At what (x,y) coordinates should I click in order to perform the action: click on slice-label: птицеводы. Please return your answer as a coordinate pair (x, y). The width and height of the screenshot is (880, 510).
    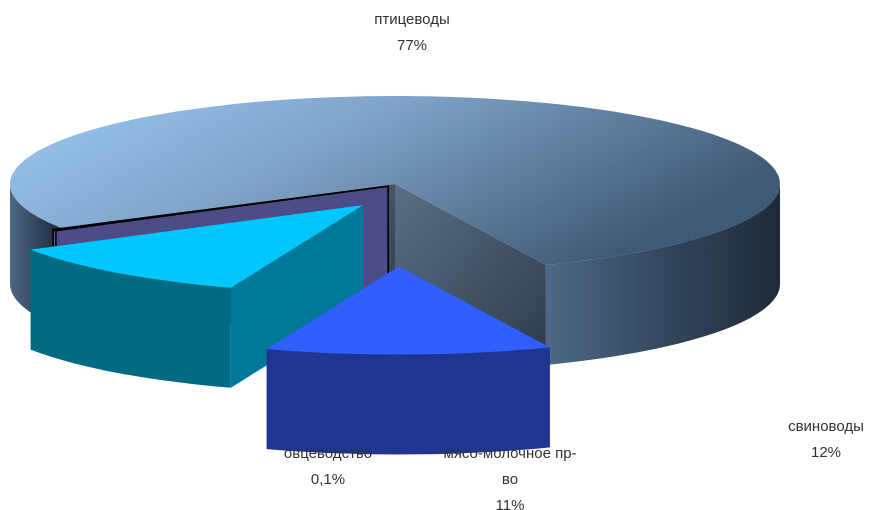
    Looking at the image, I should click on (411, 19).